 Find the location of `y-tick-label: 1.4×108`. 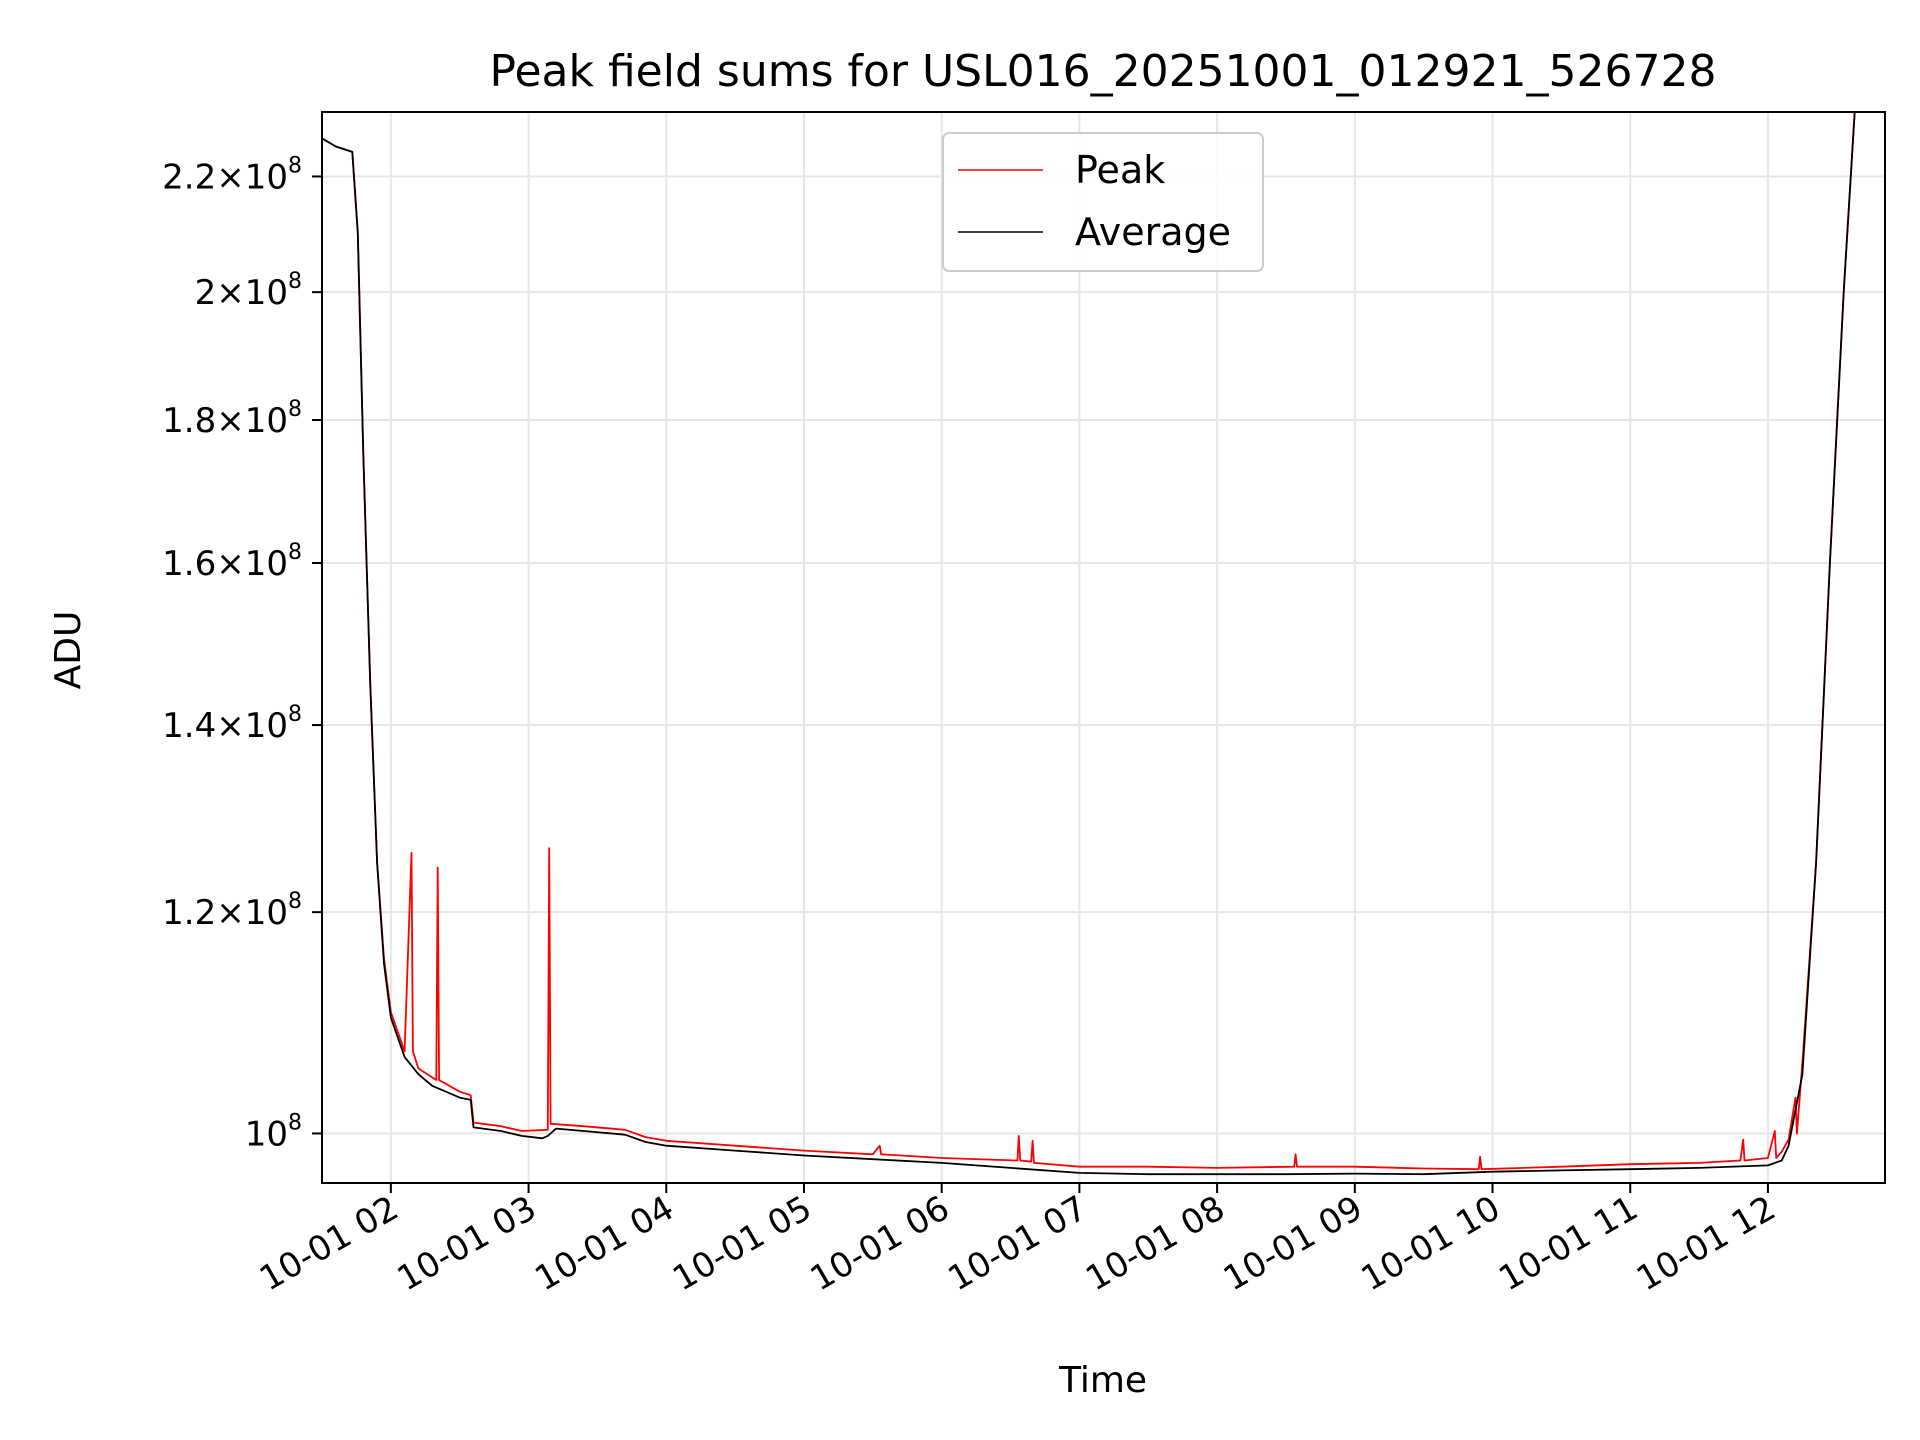

y-tick-label: 1.4×108 is located at coordinates (232, 724).